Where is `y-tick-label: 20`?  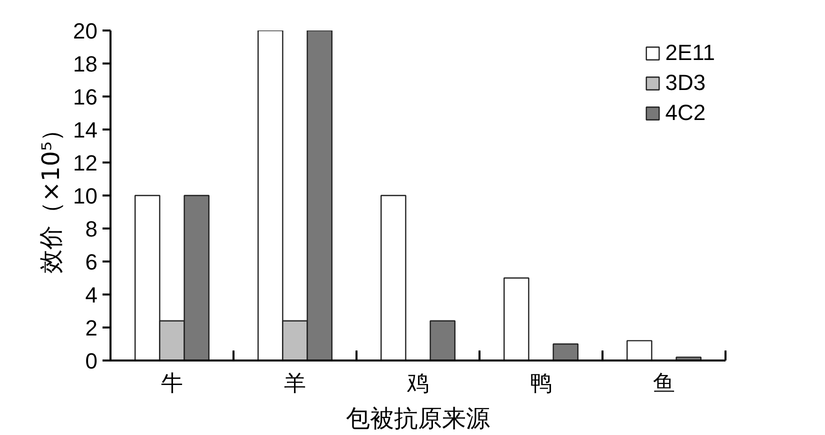 y-tick-label: 20 is located at coordinates (85, 31).